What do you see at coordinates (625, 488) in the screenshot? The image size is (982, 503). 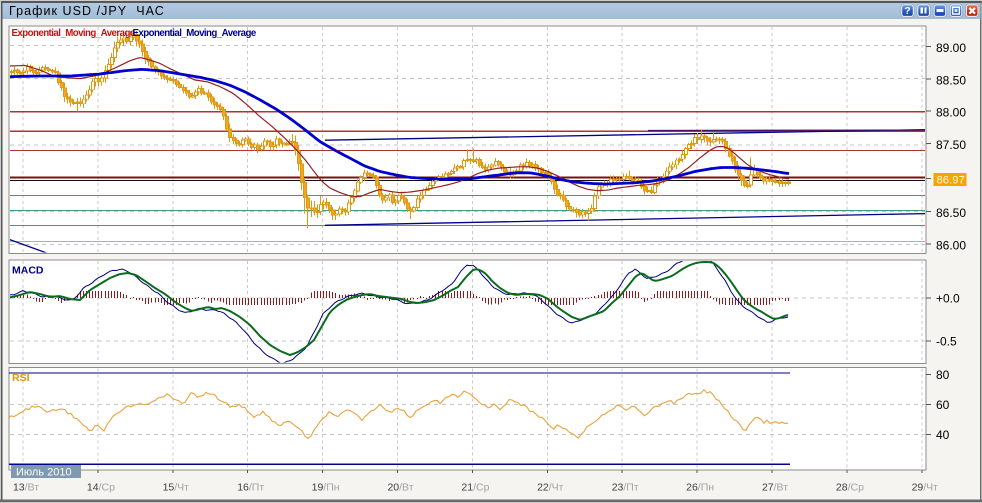 I see `svg-text: 23/Пт` at bounding box center [625, 488].